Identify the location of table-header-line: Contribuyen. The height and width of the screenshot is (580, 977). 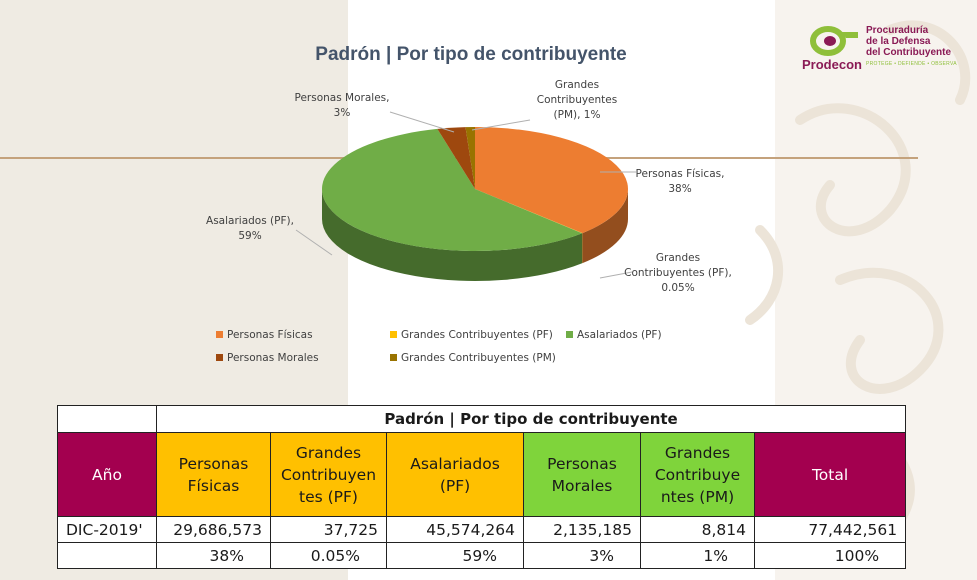
(328, 474).